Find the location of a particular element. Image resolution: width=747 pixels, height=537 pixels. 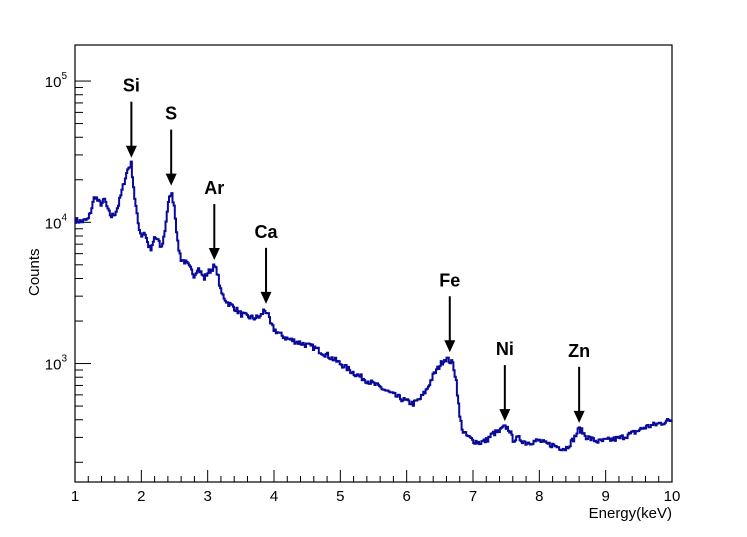

peak-annotation-ca: Ca is located at coordinates (267, 263).